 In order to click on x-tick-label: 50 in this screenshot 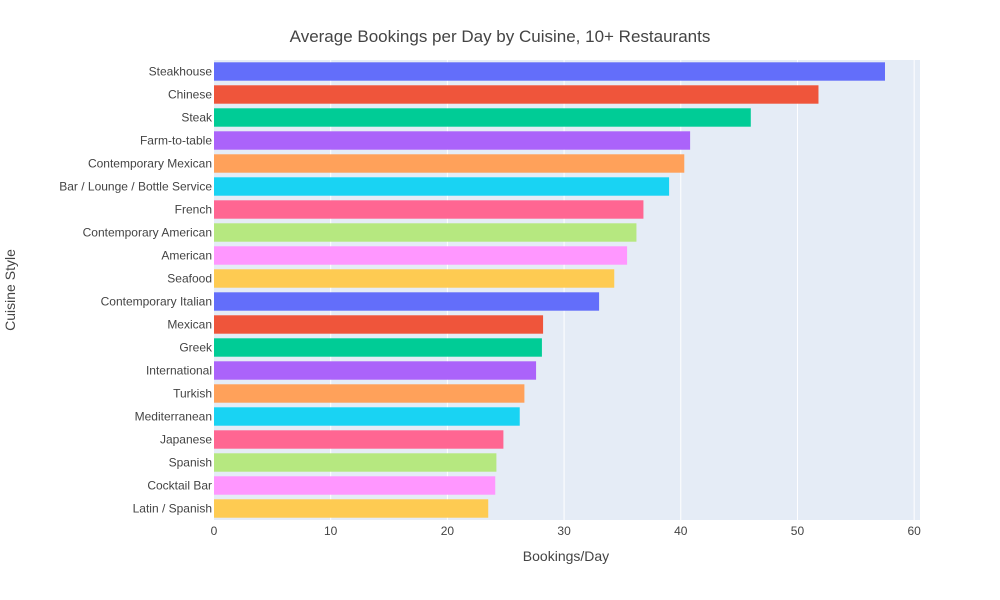, I will do `click(798, 531)`.